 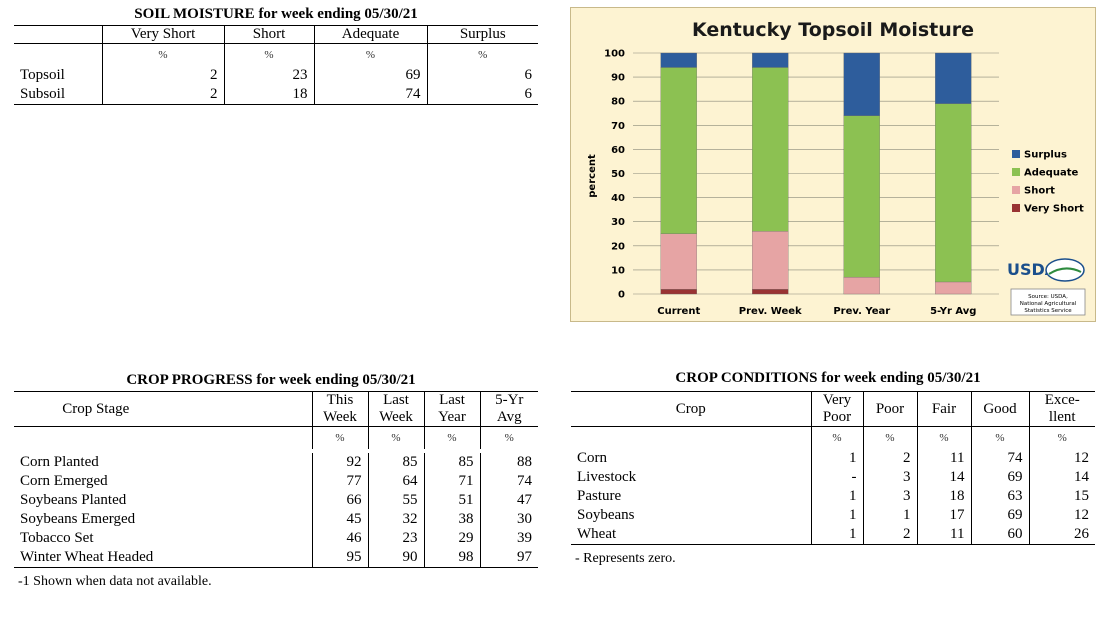 What do you see at coordinates (395, 437) in the screenshot?
I see `progress-unit: %` at bounding box center [395, 437].